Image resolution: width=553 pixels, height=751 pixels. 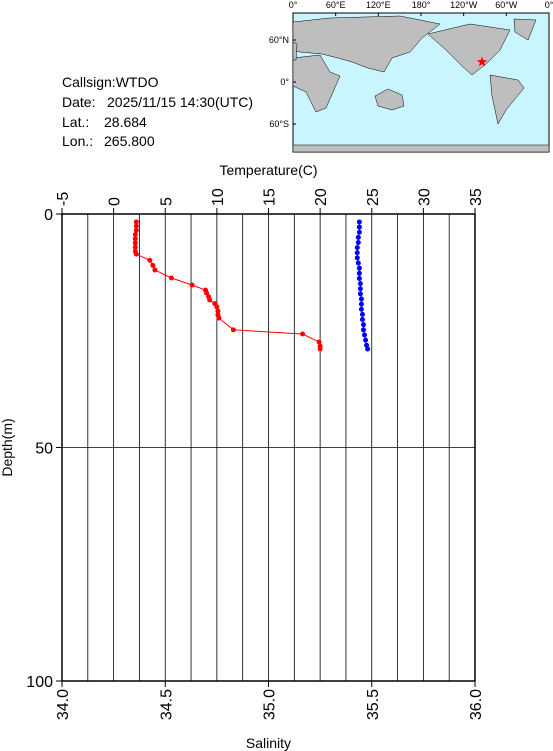 What do you see at coordinates (268, 743) in the screenshot?
I see `x2-axis-title: Salinity` at bounding box center [268, 743].